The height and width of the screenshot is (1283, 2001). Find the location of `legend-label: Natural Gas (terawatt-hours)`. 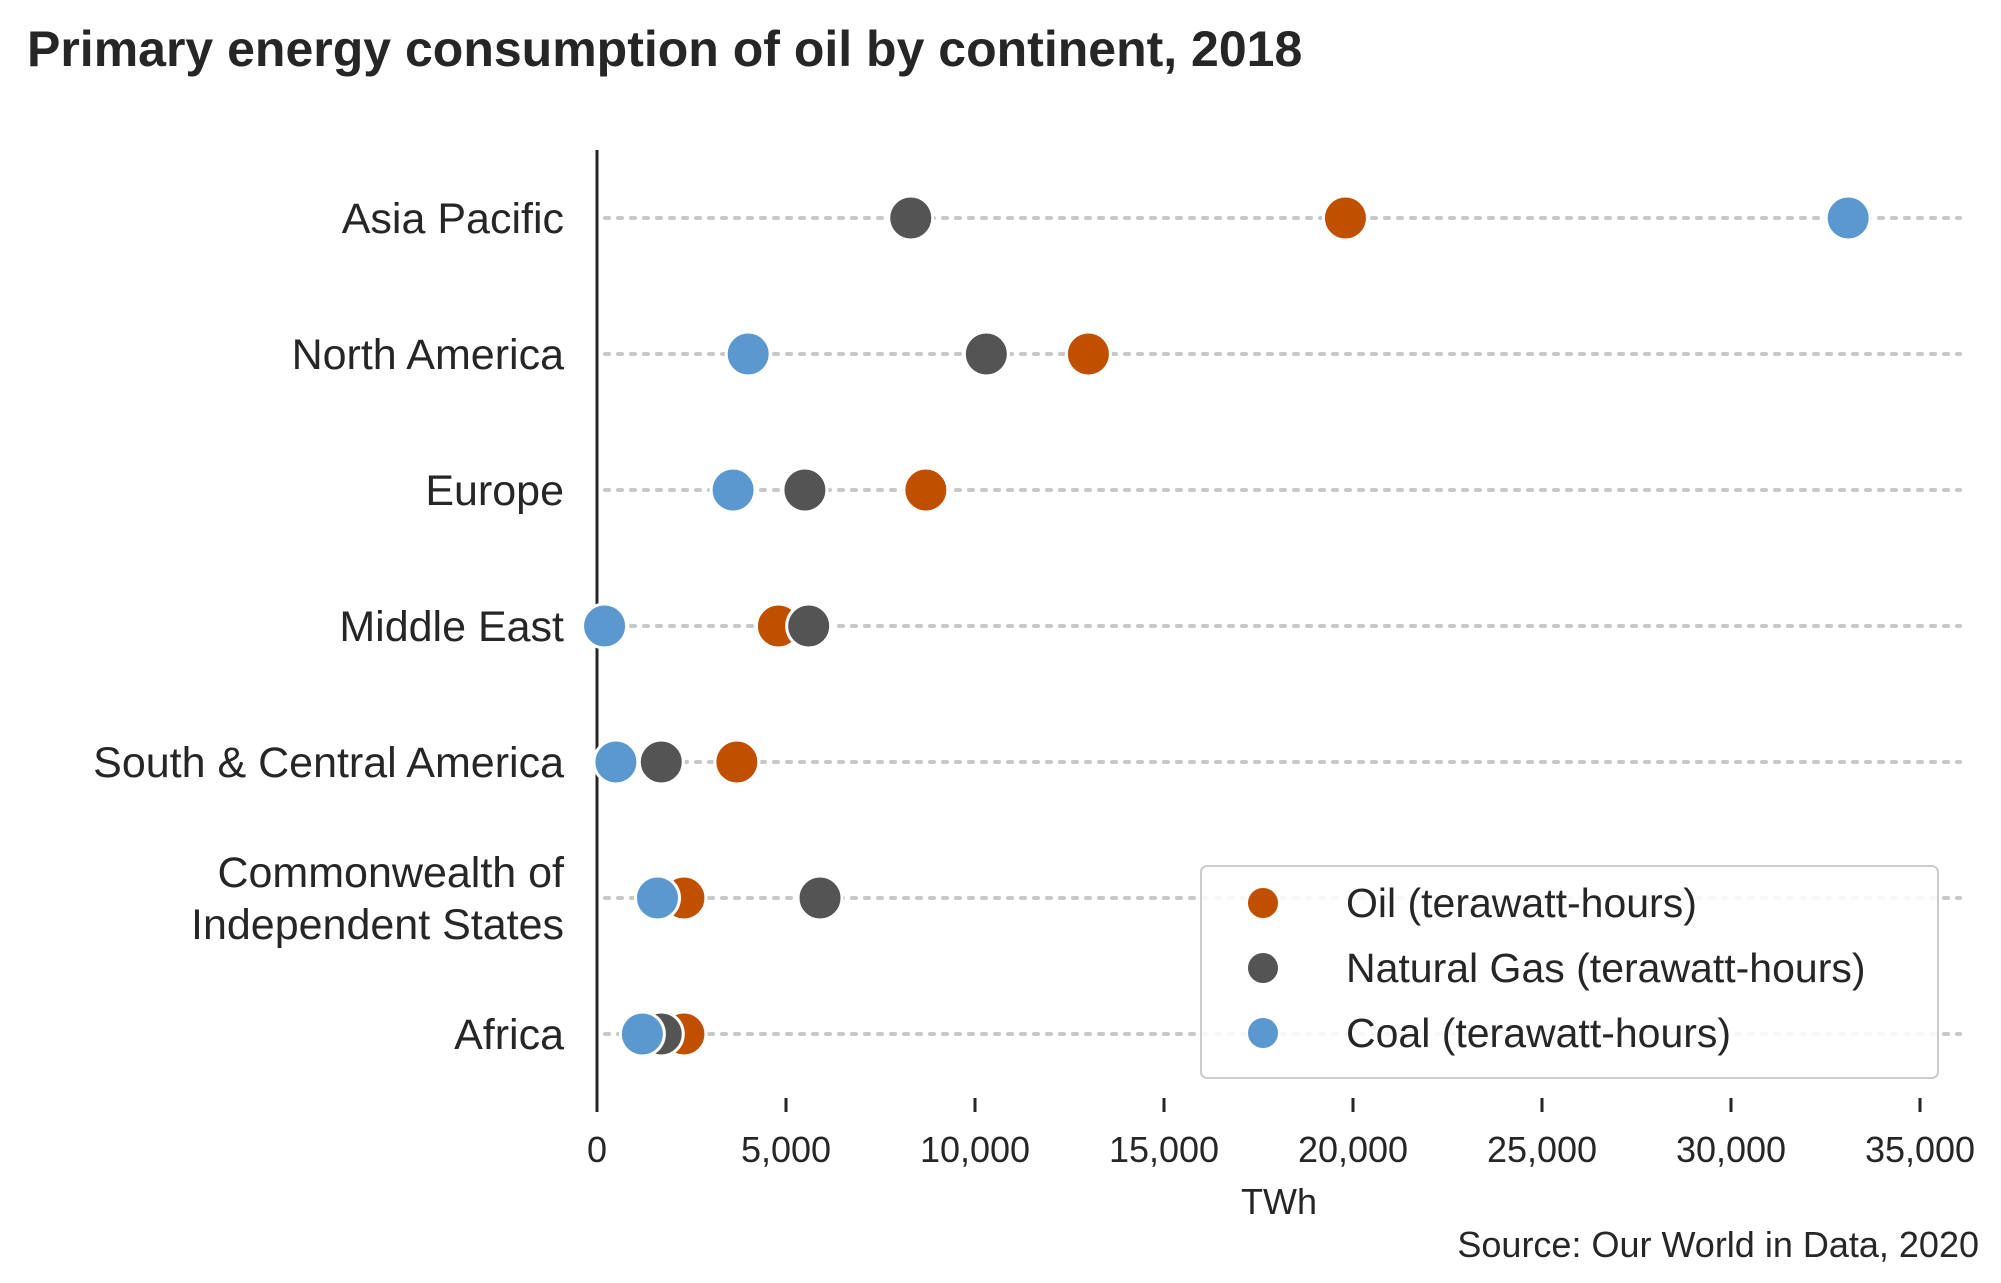

legend-label: Natural Gas (terawatt-hours) is located at coordinates (1606, 968).